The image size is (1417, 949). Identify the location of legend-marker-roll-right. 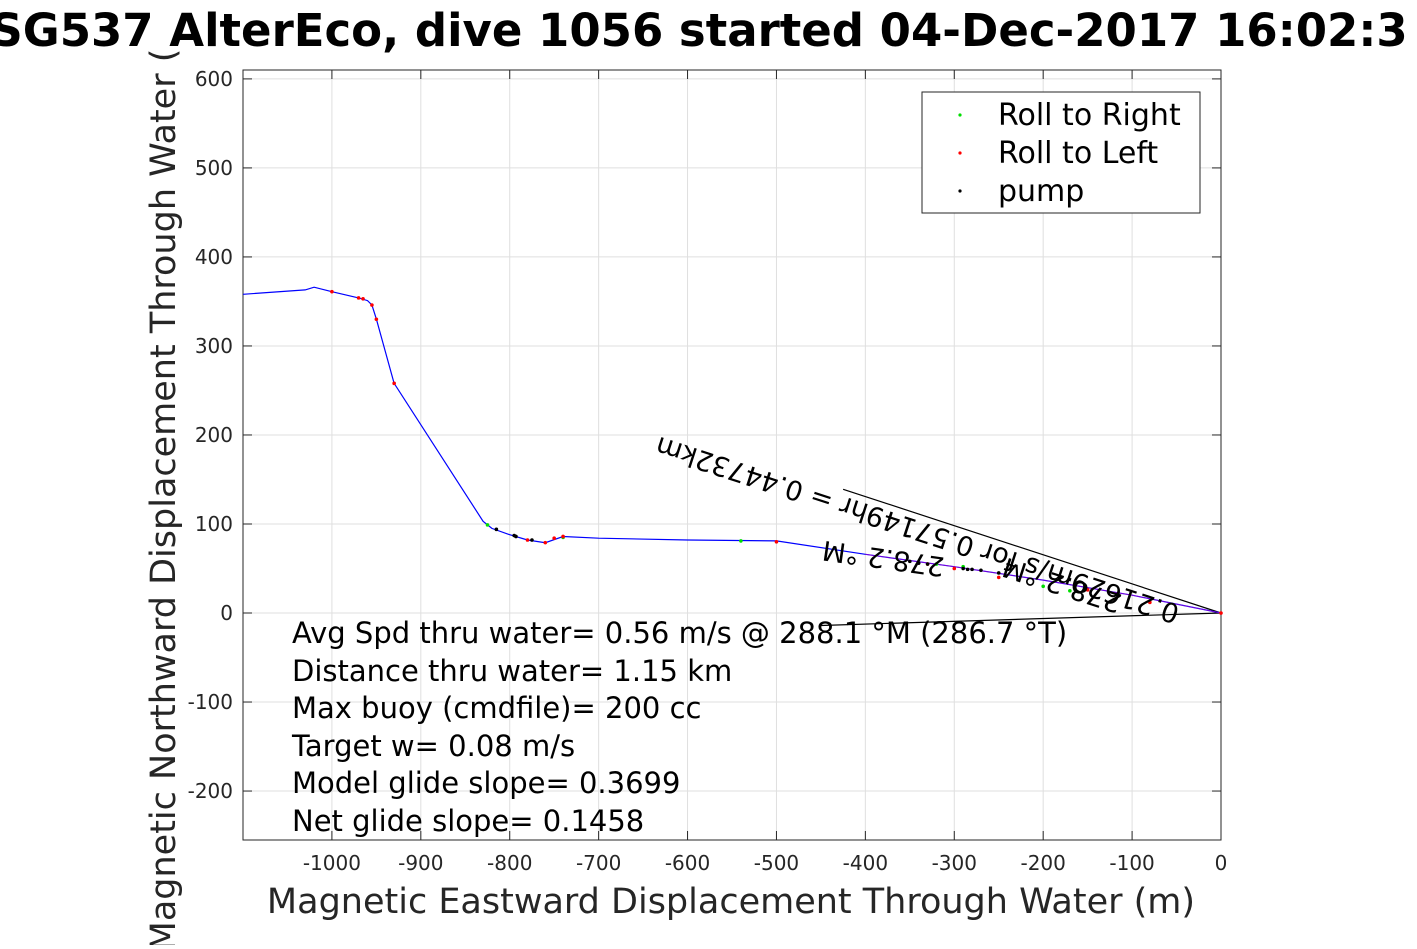
(960, 115).